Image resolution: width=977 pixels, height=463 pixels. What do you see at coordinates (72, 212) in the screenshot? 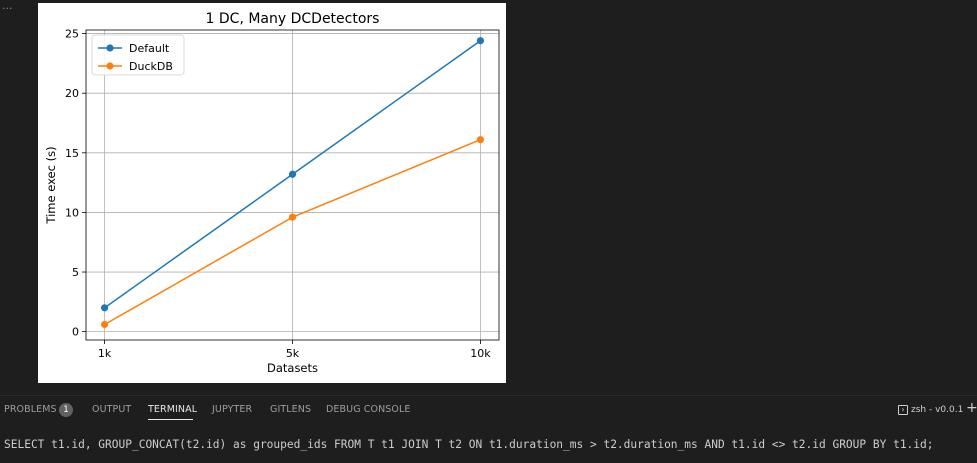
I see `y-tick-label: 10` at bounding box center [72, 212].